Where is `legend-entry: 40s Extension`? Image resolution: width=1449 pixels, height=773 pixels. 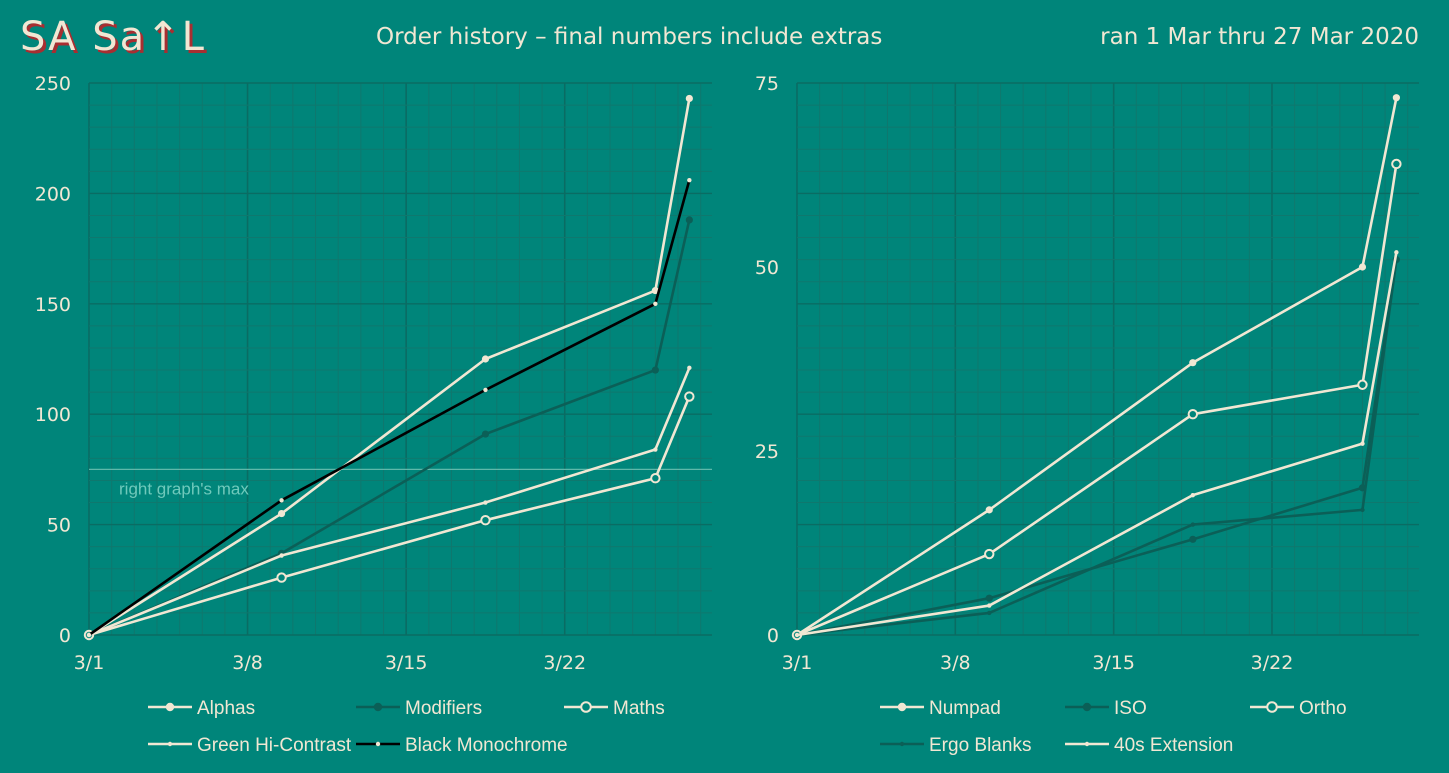 legend-entry: 40s Extension is located at coordinates (1149, 745).